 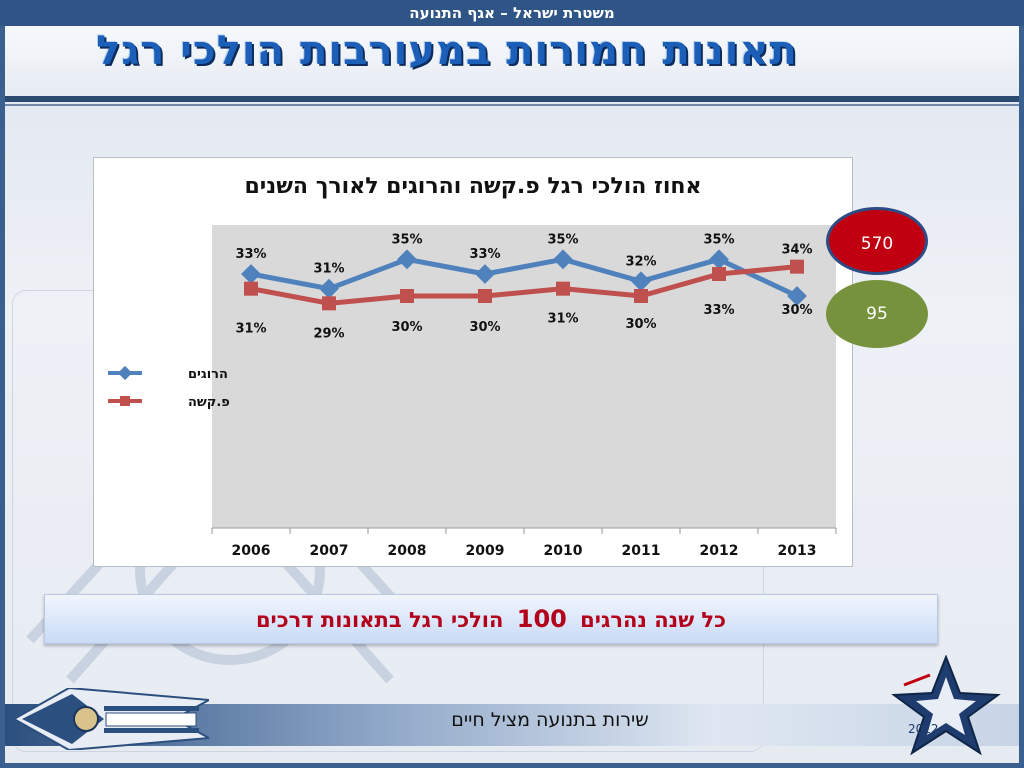 I want to click on legend-label: פ.קשה, so click(x=209, y=402).